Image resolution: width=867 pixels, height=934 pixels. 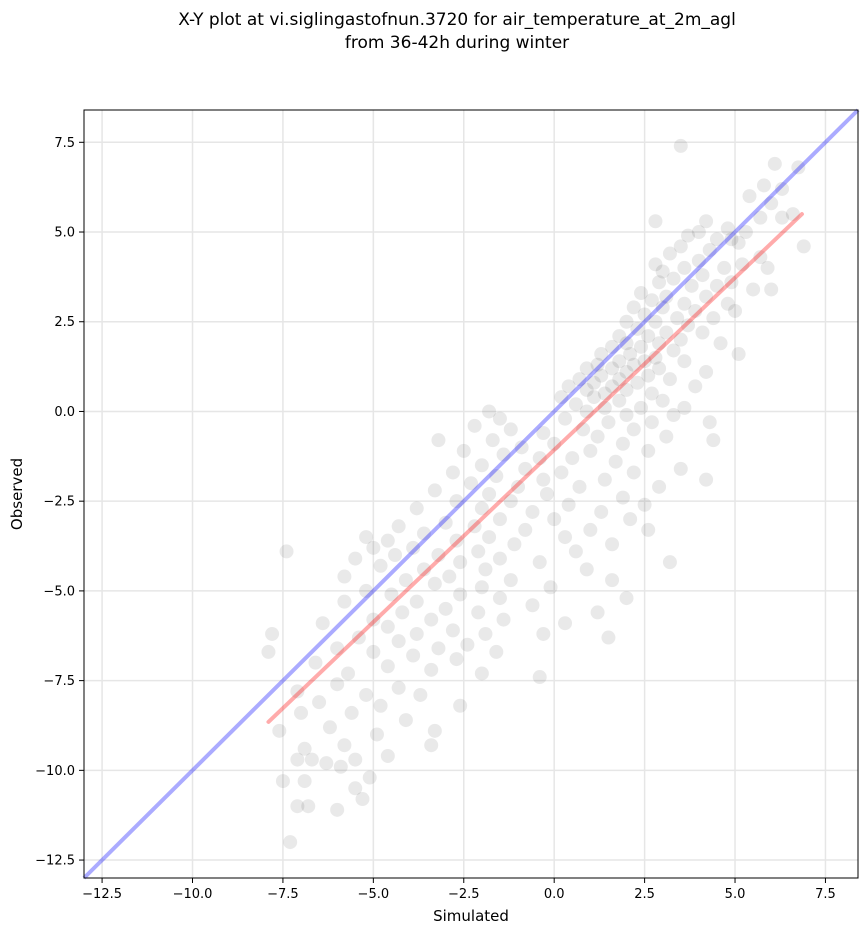 What do you see at coordinates (17, 494) in the screenshot?
I see `y-axis-label: Observed` at bounding box center [17, 494].